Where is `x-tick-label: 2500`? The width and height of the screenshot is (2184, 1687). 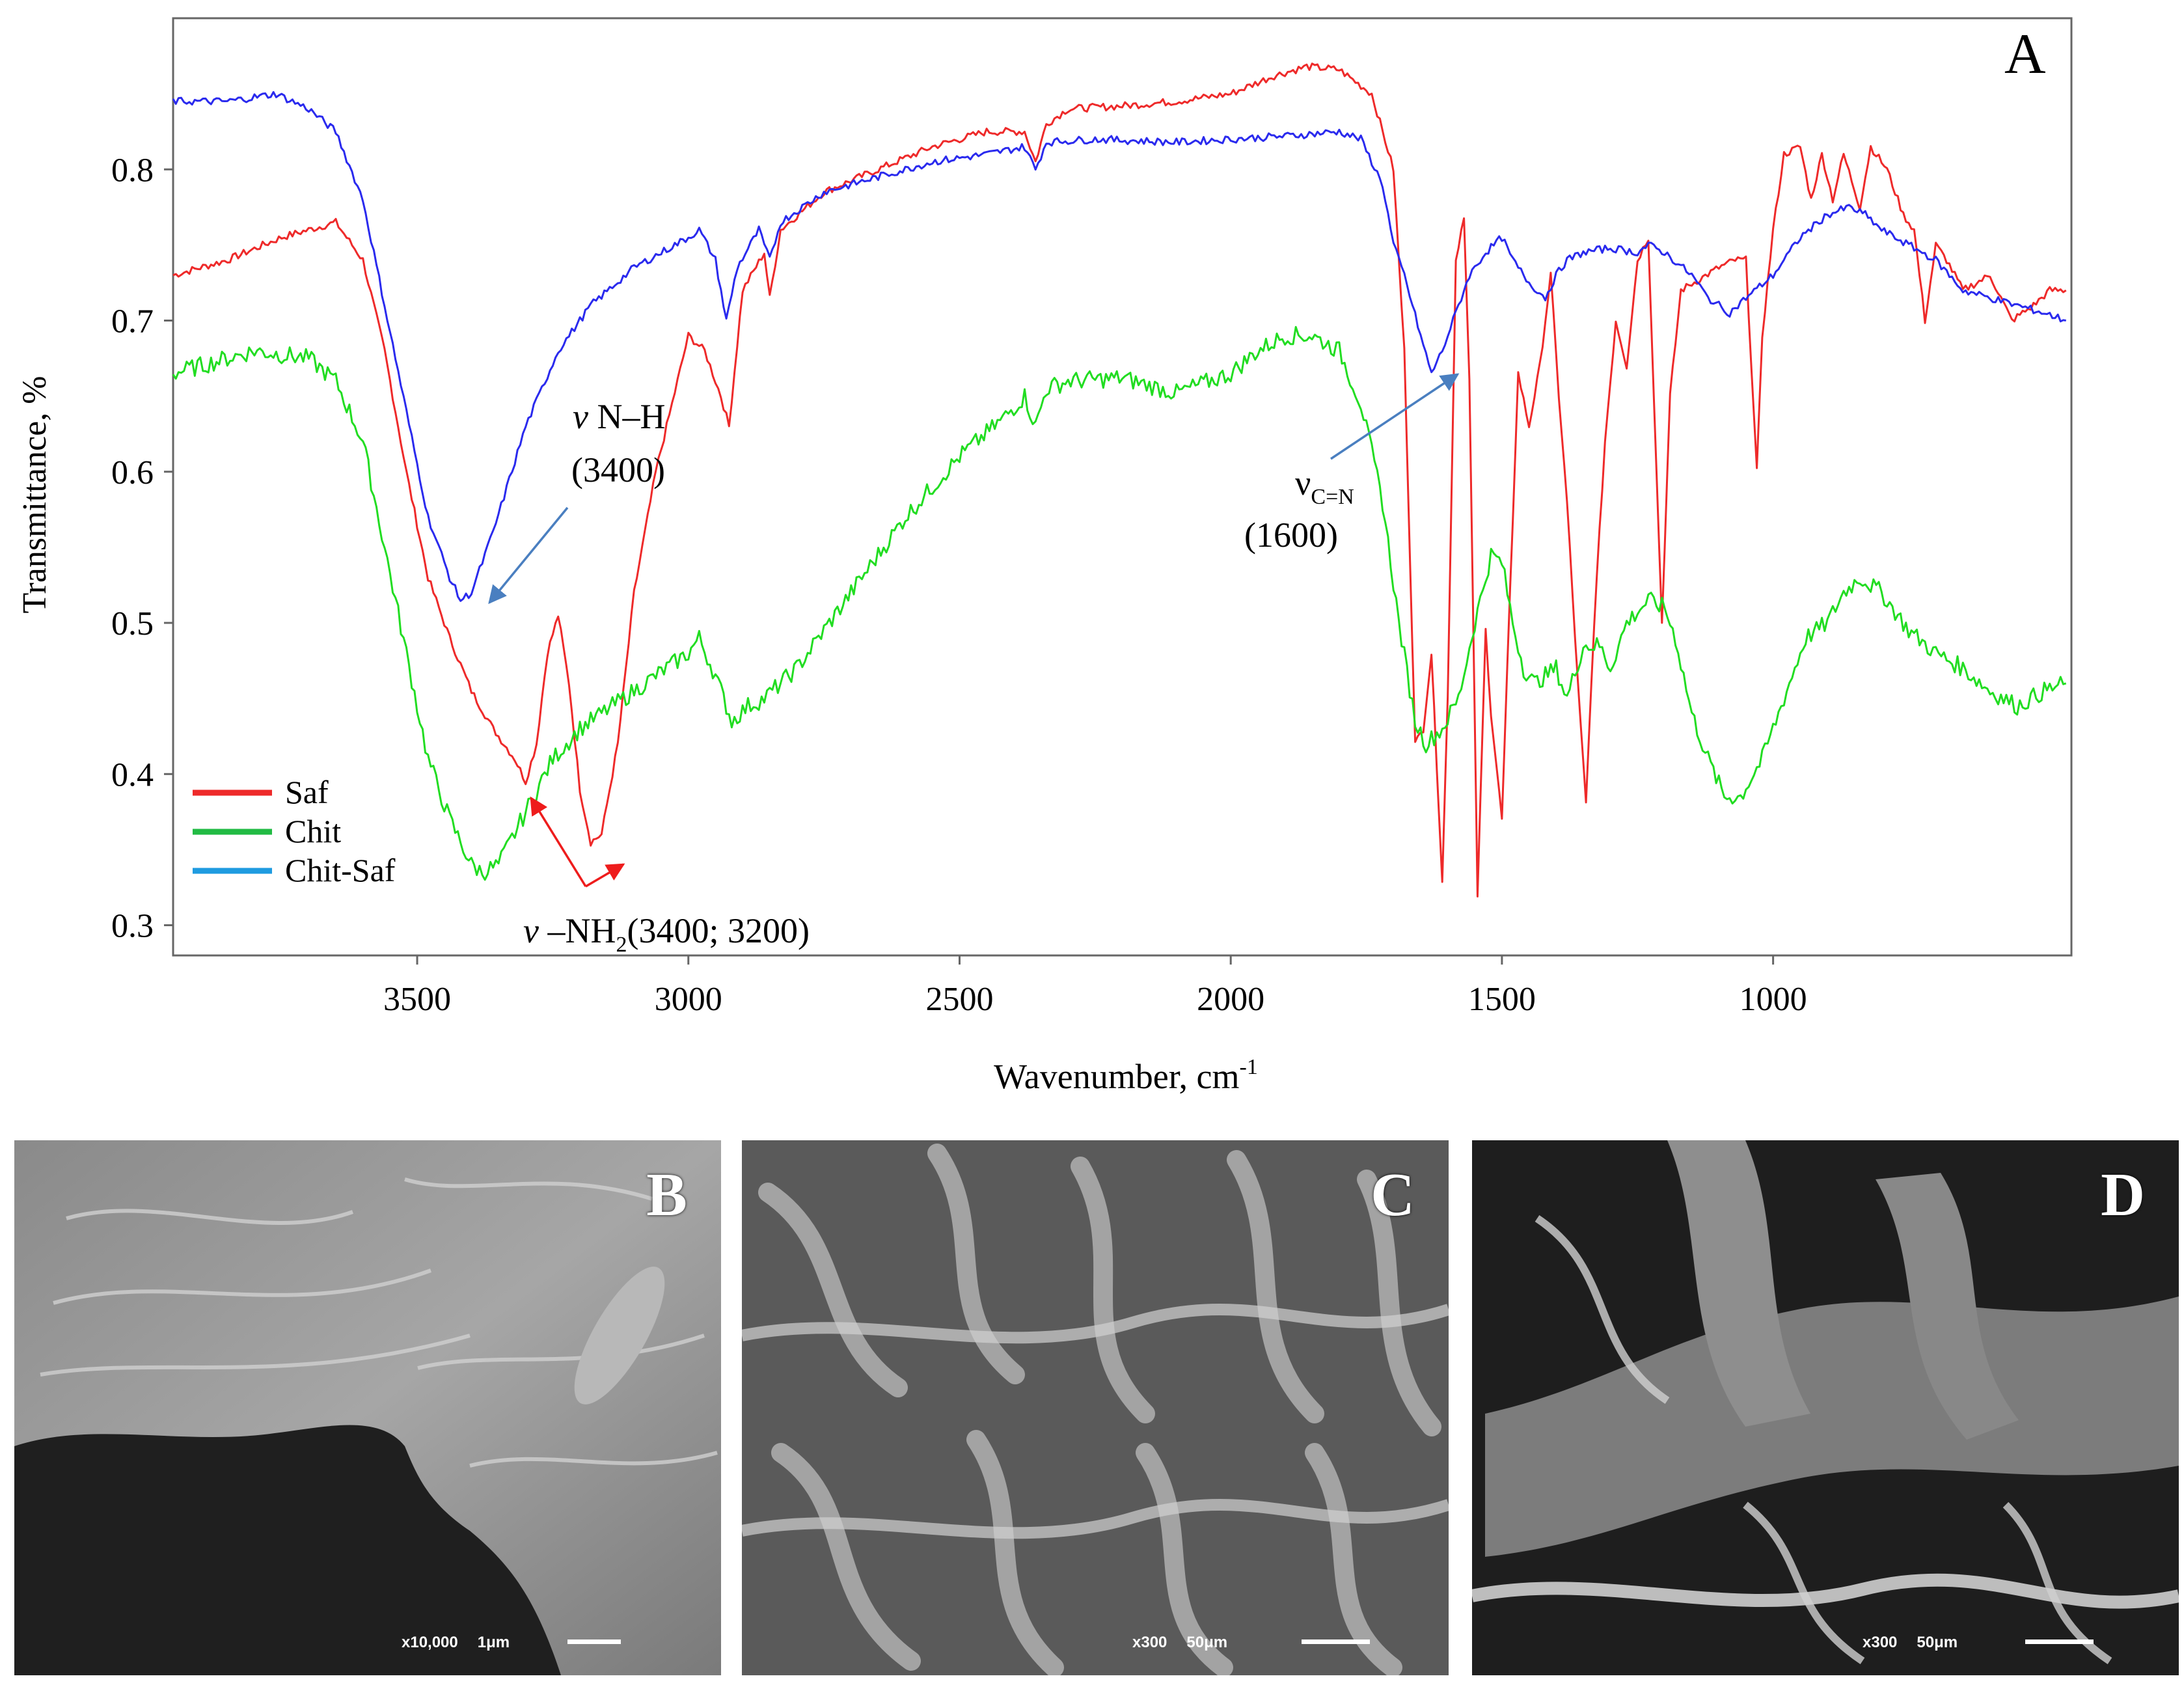
x-tick-label: 2500 is located at coordinates (959, 1000).